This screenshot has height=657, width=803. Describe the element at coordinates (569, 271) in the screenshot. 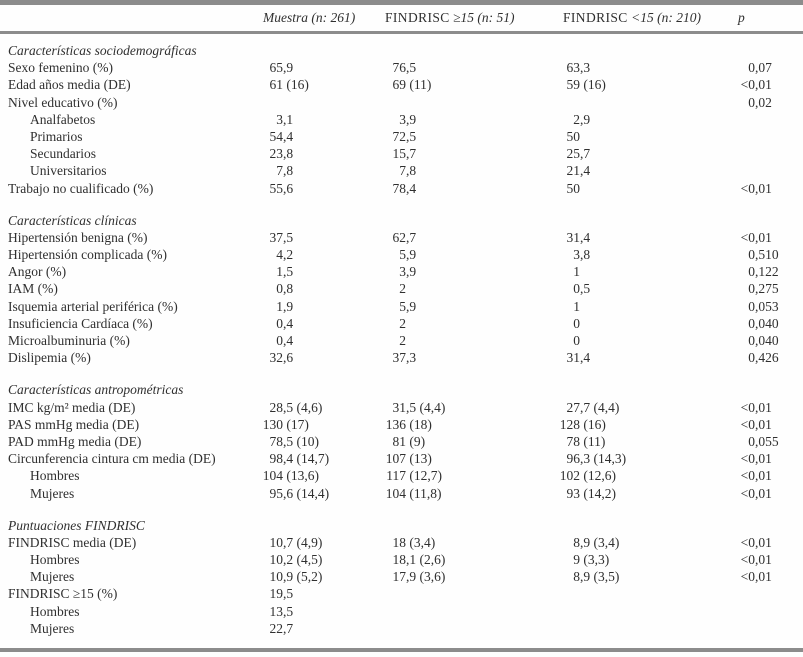

I see `value-cell: 1` at that location.